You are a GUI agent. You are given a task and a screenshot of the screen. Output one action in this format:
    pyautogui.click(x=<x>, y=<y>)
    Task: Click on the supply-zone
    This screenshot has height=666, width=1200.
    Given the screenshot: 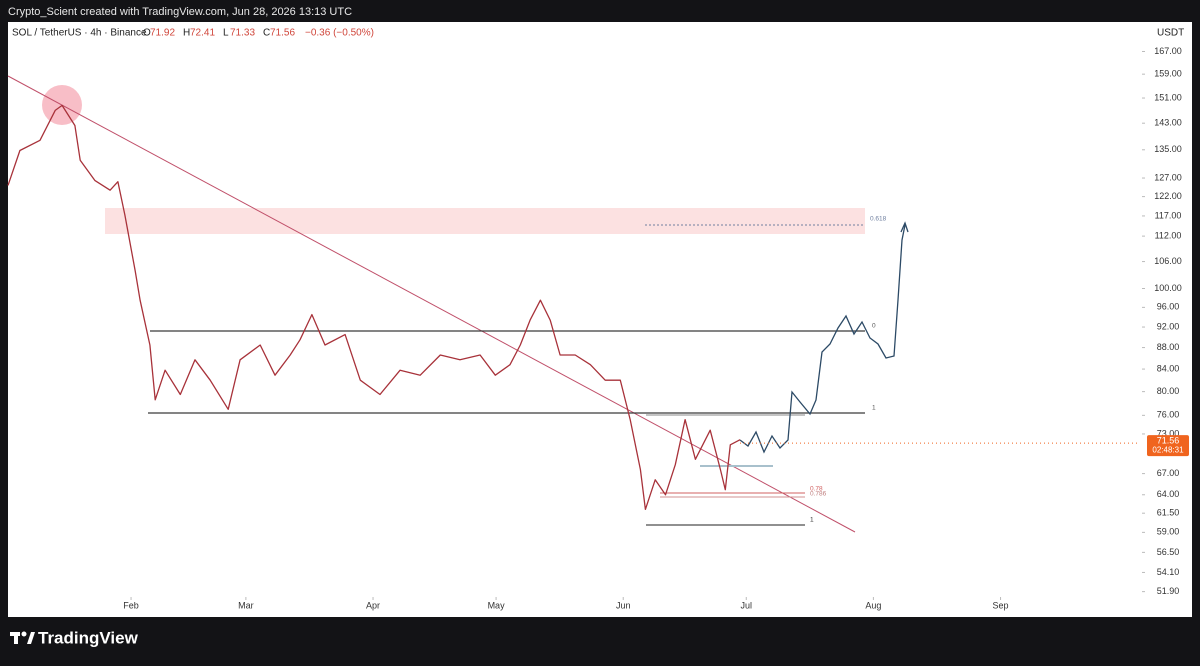 What is the action you would take?
    pyautogui.click(x=485, y=221)
    